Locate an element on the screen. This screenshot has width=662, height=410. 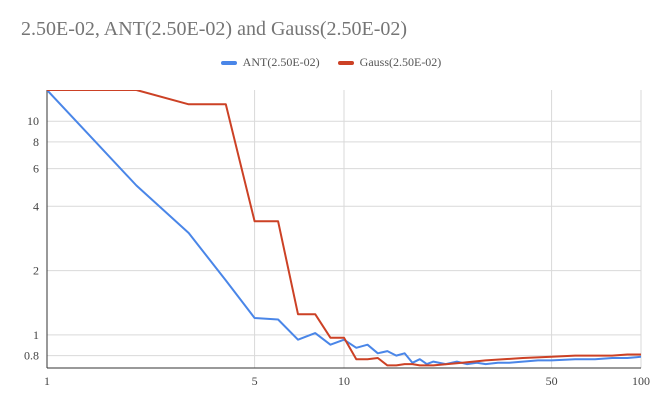
y-tick-label: 8 is located at coordinates (36, 142).